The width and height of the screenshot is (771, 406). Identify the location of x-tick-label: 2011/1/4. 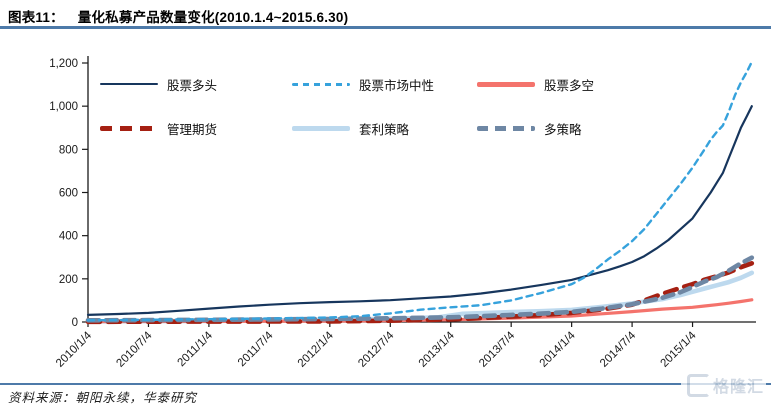
(195, 349).